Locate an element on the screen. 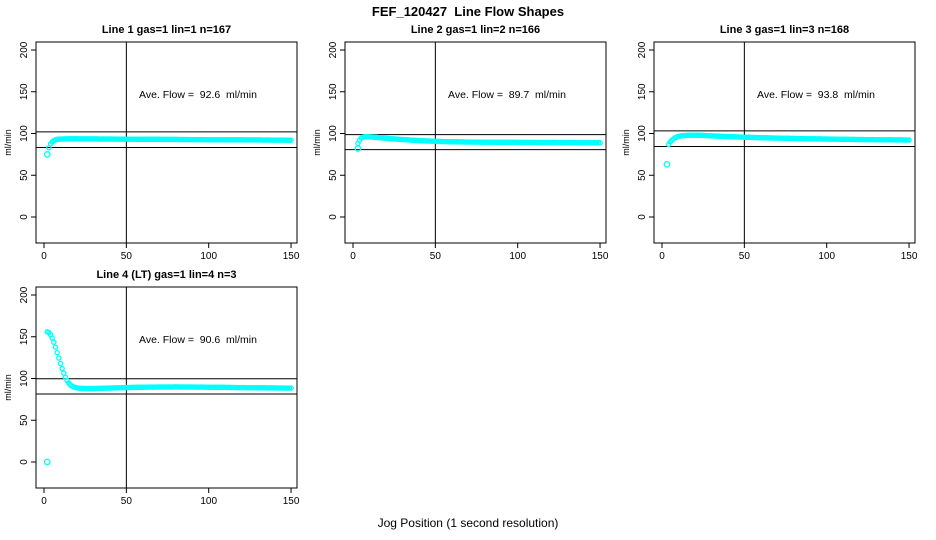 Image resolution: width=936 pixels, height=540 pixels. ave-flow-annotation: Ave. Flow = 89.7 ml/min is located at coordinates (507, 95).